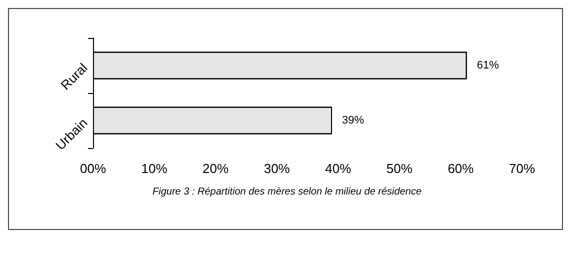 This screenshot has height=276, width=574. Describe the element at coordinates (399, 168) in the screenshot. I see `x-tick-label: 50%` at that location.